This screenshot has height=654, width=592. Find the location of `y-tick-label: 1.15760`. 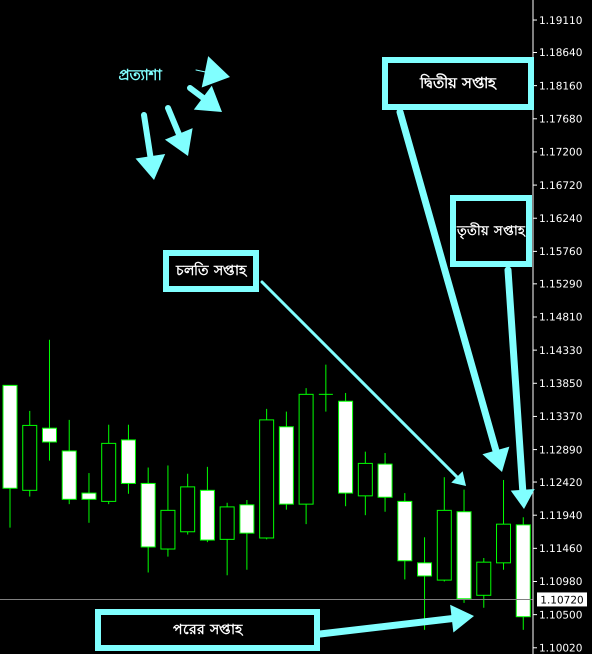

y-tick-label: 1.15760 is located at coordinates (560, 252).